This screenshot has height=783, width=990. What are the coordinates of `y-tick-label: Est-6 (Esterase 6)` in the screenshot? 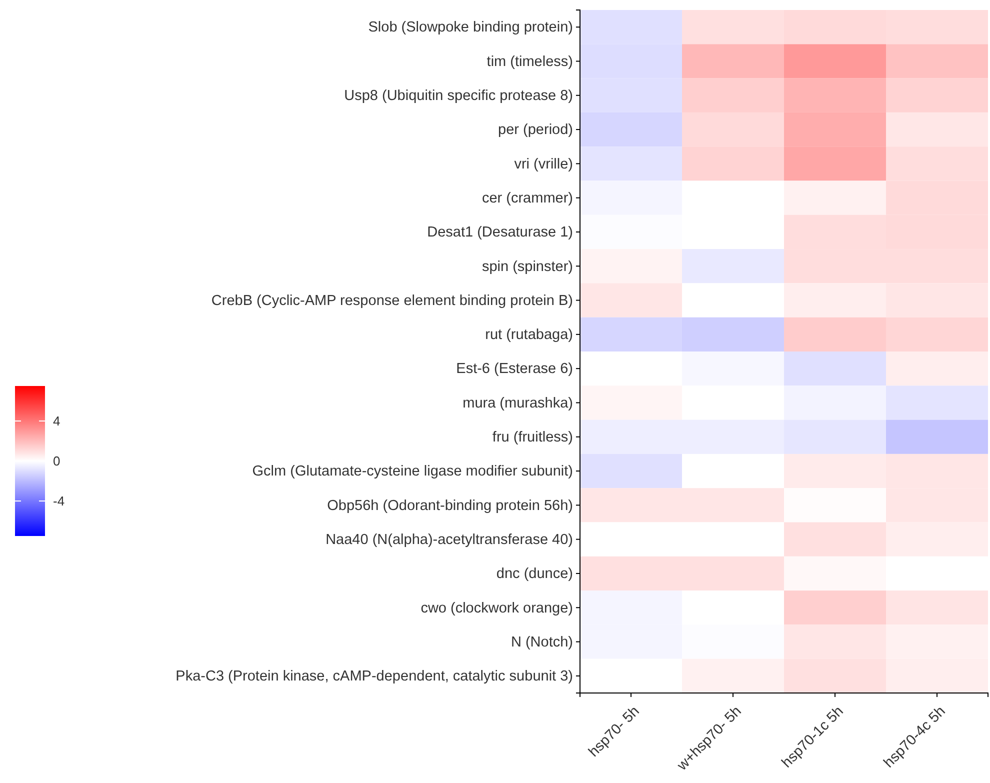 It's located at (514, 369).